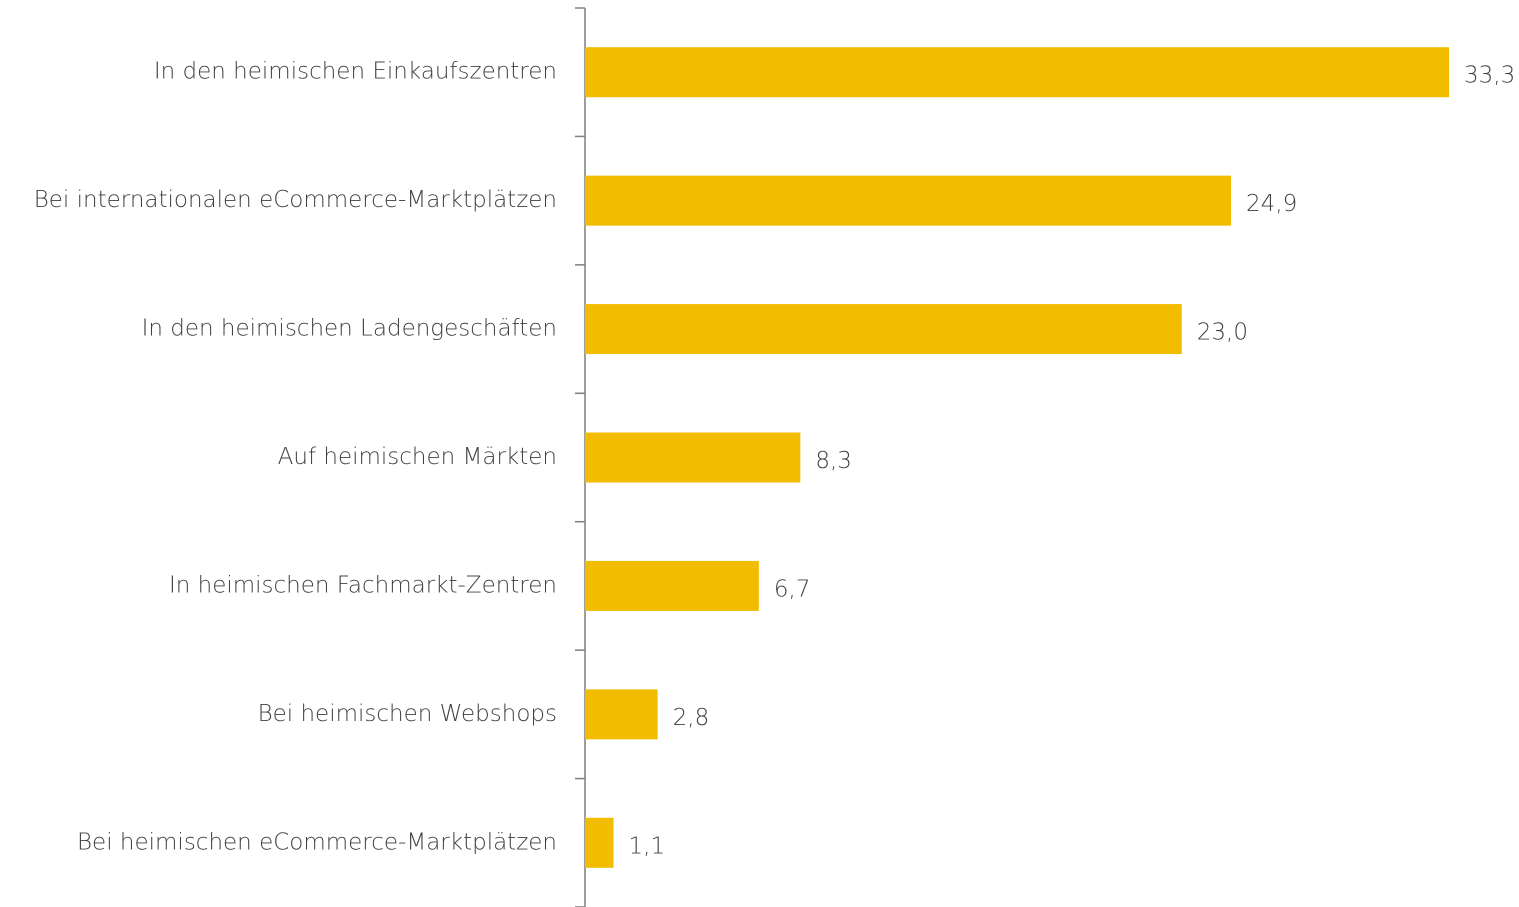 The image size is (1519, 907). What do you see at coordinates (691, 718) in the screenshot?
I see `value-label: 2,8` at bounding box center [691, 718].